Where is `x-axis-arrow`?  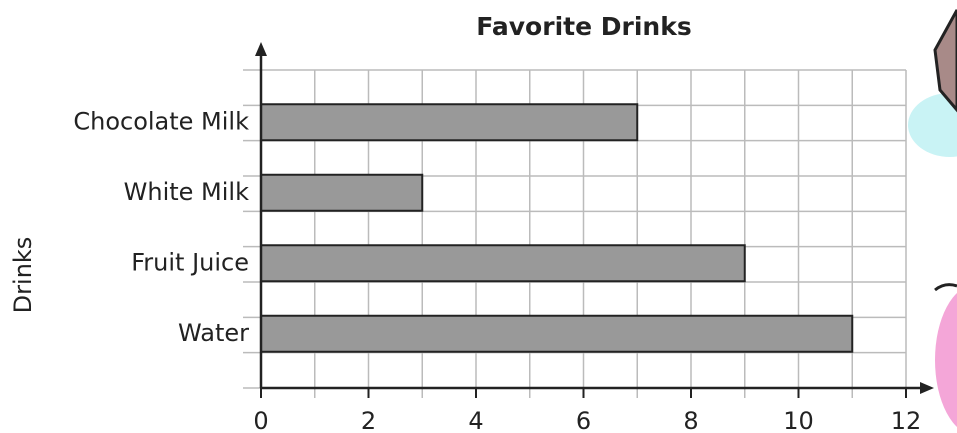
x-axis-arrow is located at coordinates (927, 388).